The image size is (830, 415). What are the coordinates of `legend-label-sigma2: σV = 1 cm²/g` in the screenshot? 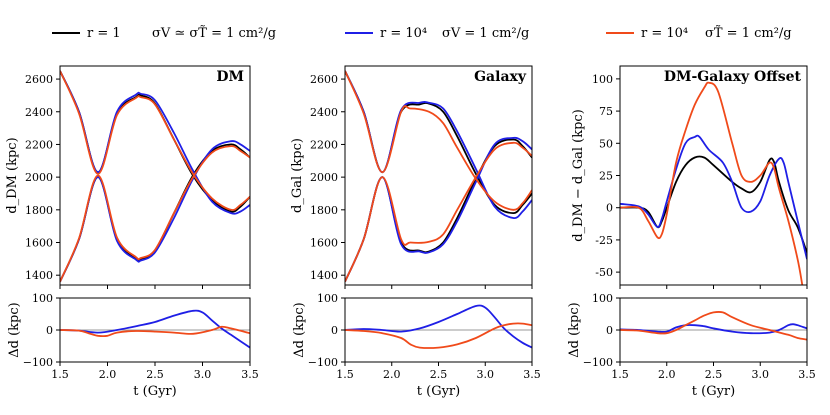 It's located at (485, 33).